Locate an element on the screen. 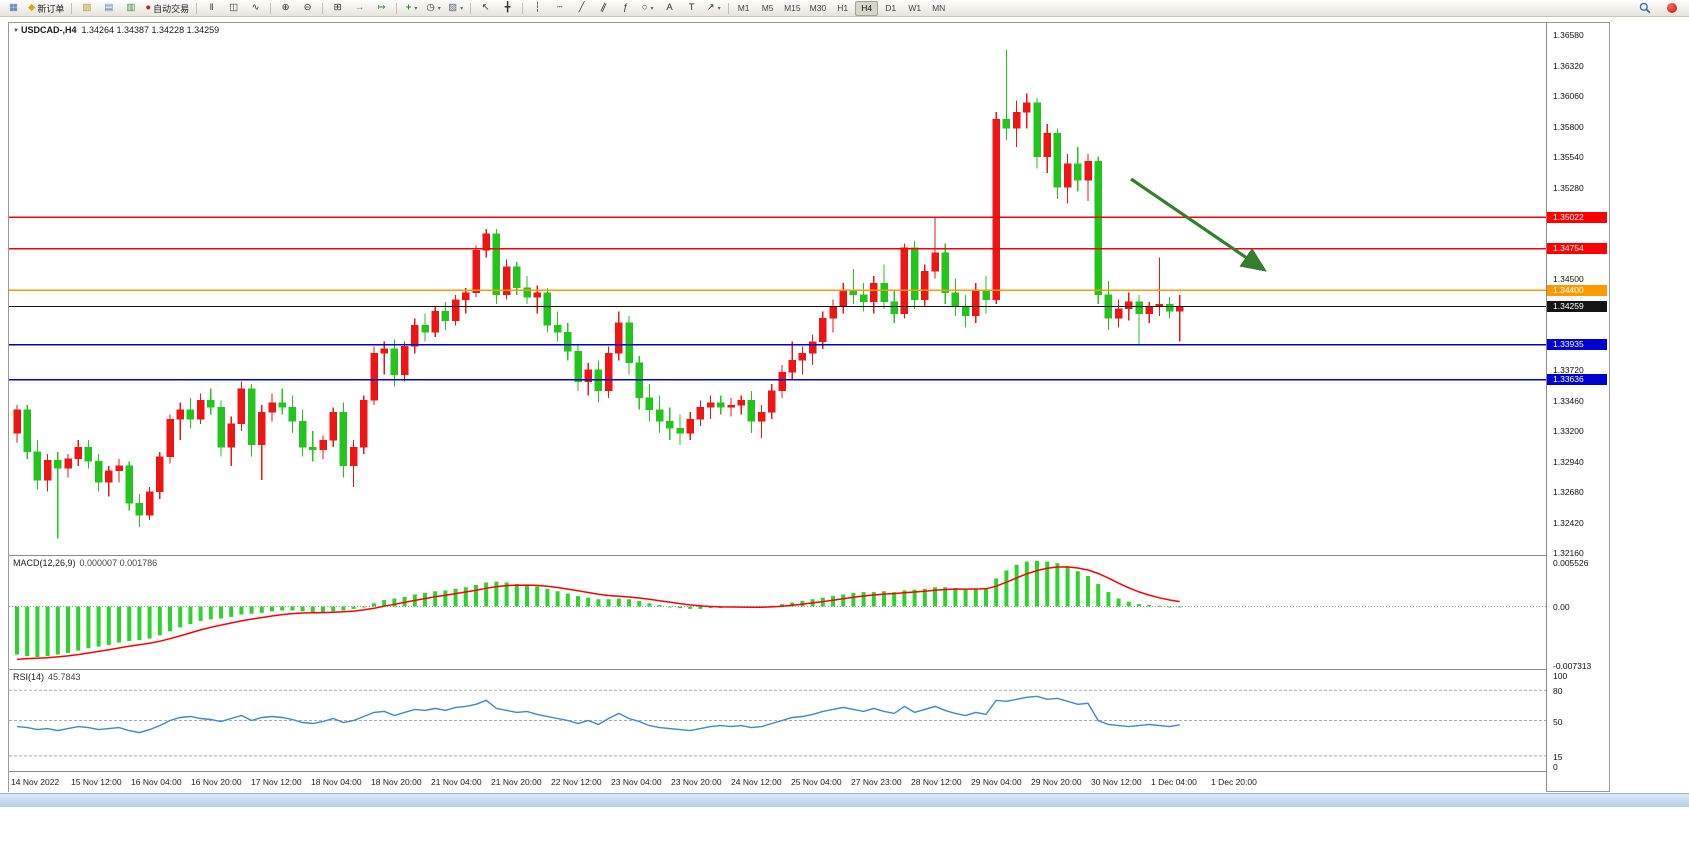 The height and width of the screenshot is (853, 1689). trend-arrow is located at coordinates (1198, 224).